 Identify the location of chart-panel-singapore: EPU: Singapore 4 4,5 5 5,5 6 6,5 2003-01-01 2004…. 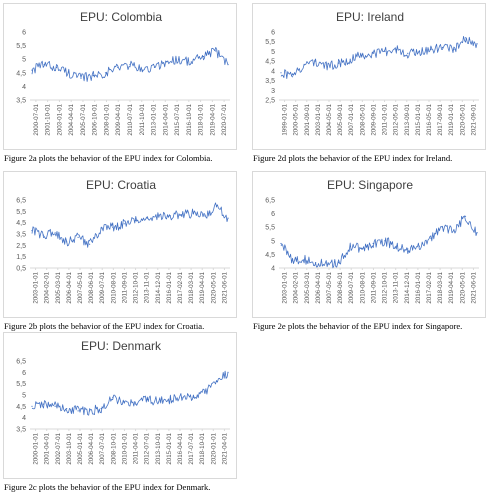
(369, 244).